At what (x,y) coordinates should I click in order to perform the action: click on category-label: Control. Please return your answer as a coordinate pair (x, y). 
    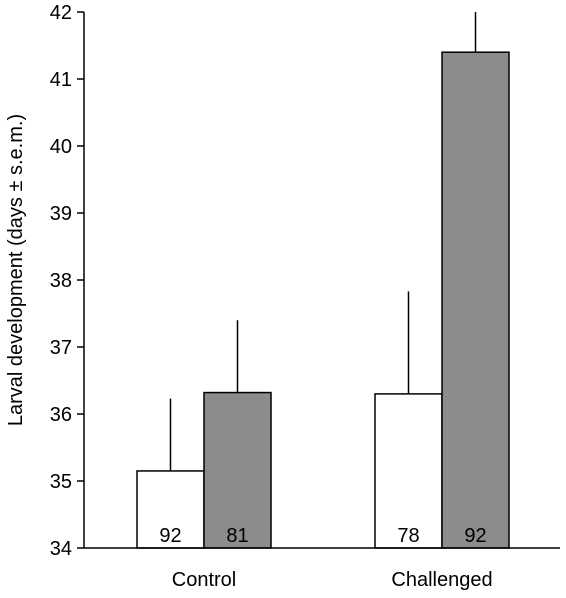
    Looking at the image, I should click on (204, 580).